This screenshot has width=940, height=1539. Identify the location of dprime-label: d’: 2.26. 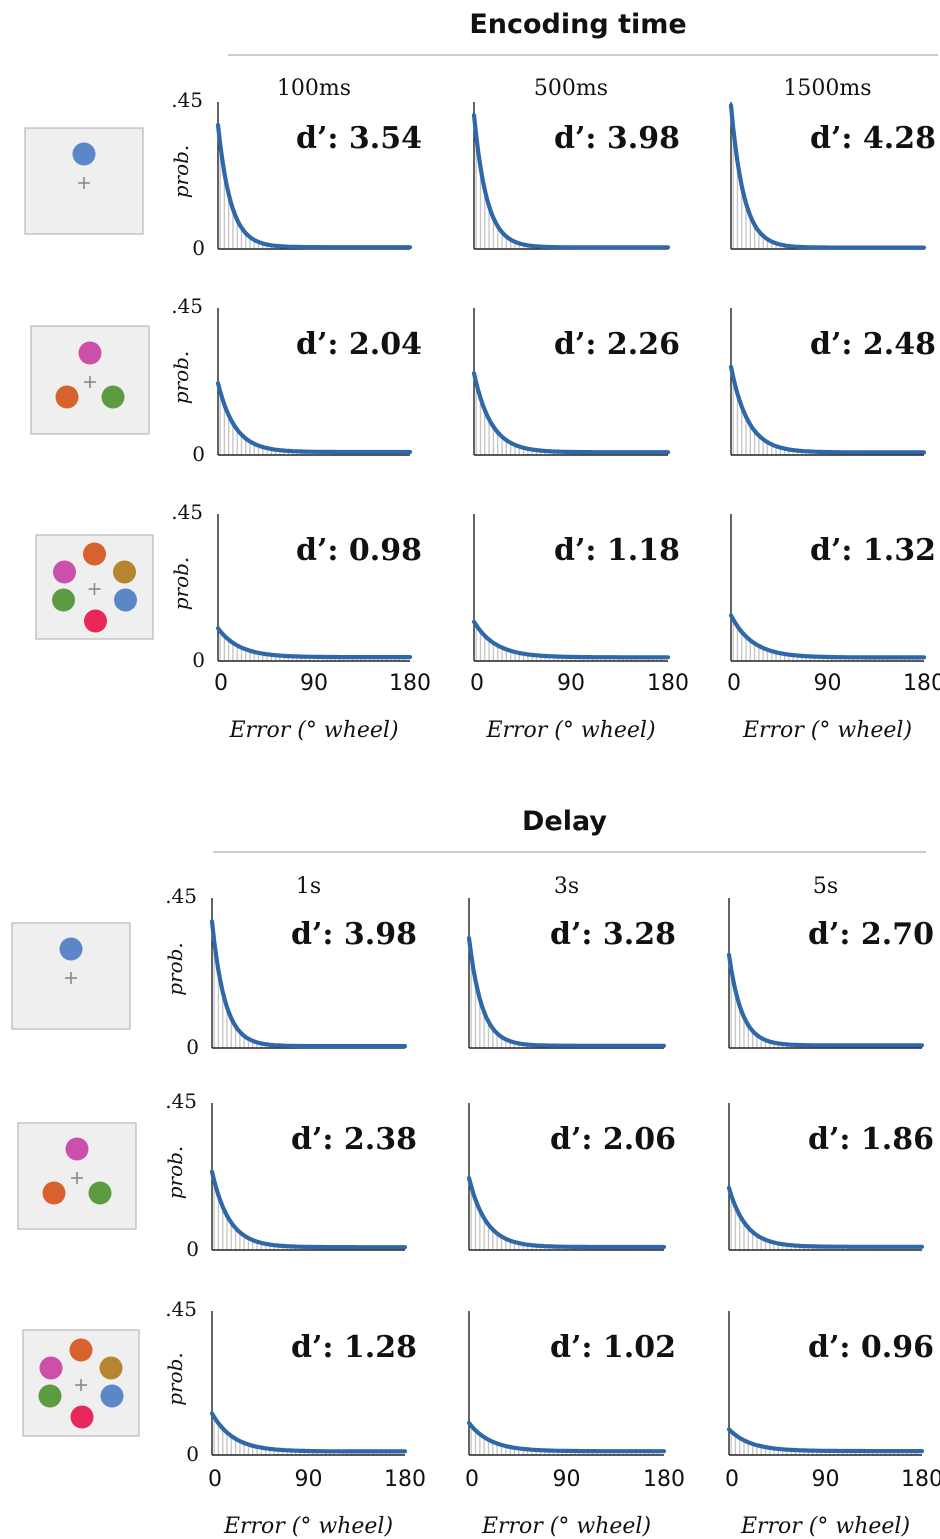
(617, 344).